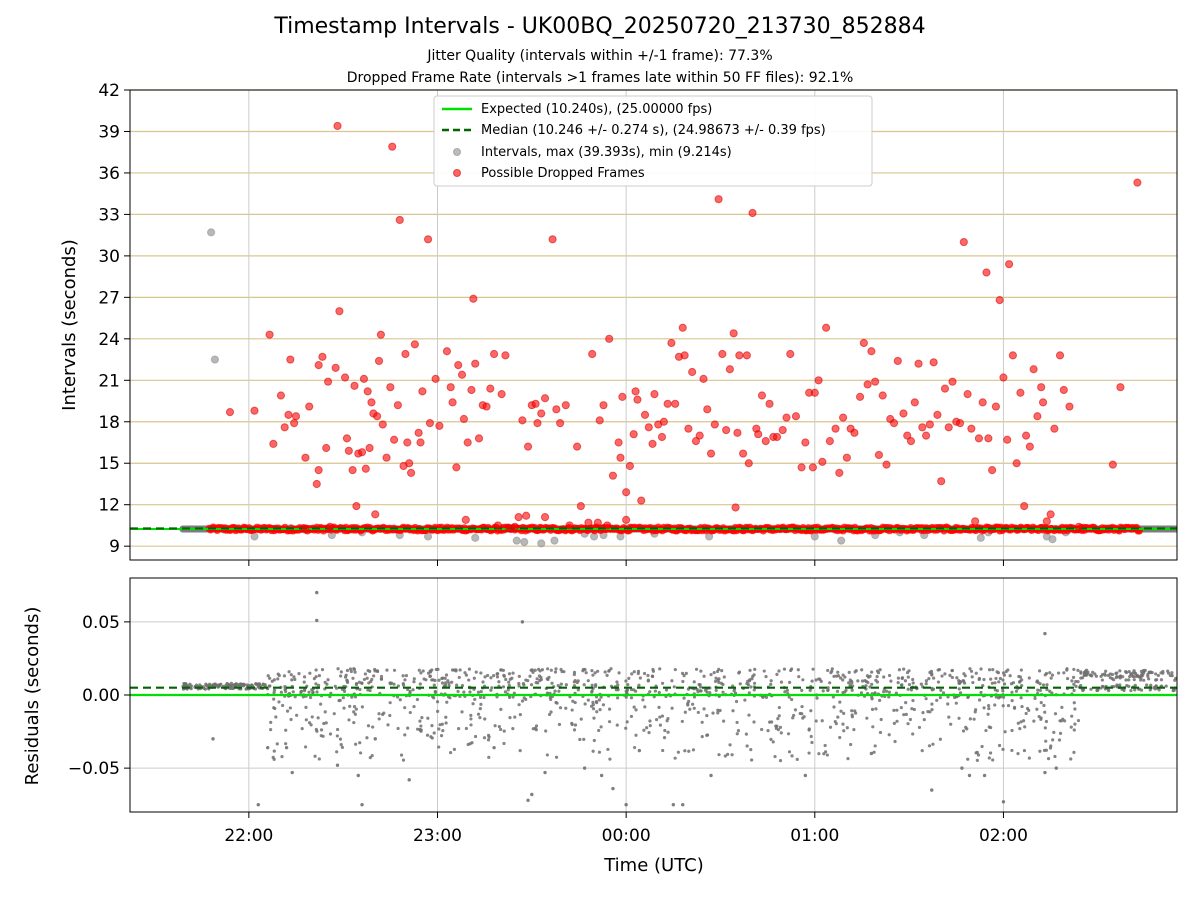  I want to click on intervals-y-tick-label: 33, so click(109, 215).